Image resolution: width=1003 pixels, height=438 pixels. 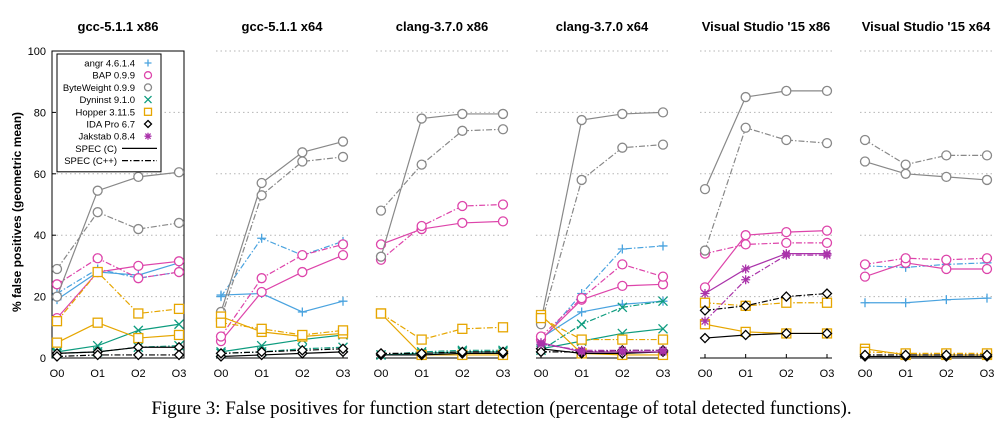 I want to click on series-ida-c, so click(x=766, y=336).